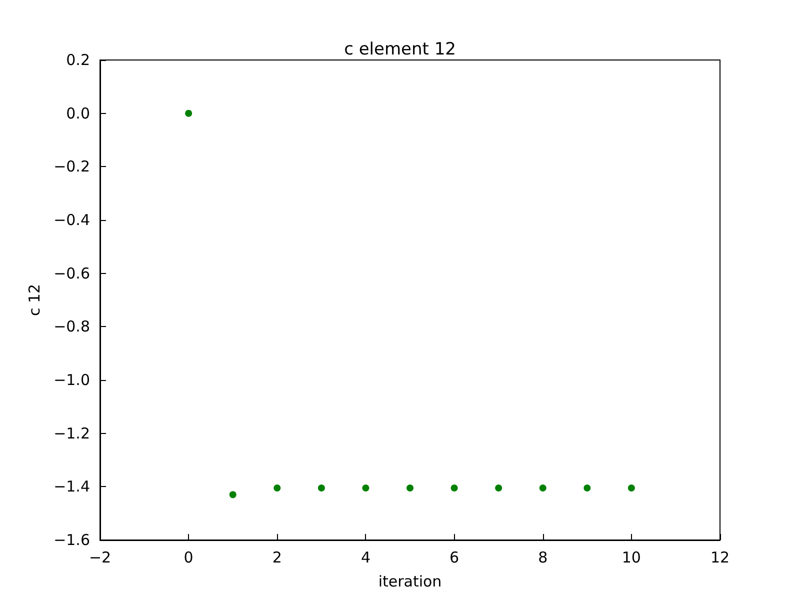 This screenshot has width=800, height=600. What do you see at coordinates (720, 557) in the screenshot?
I see `x-tick-label: 12` at bounding box center [720, 557].